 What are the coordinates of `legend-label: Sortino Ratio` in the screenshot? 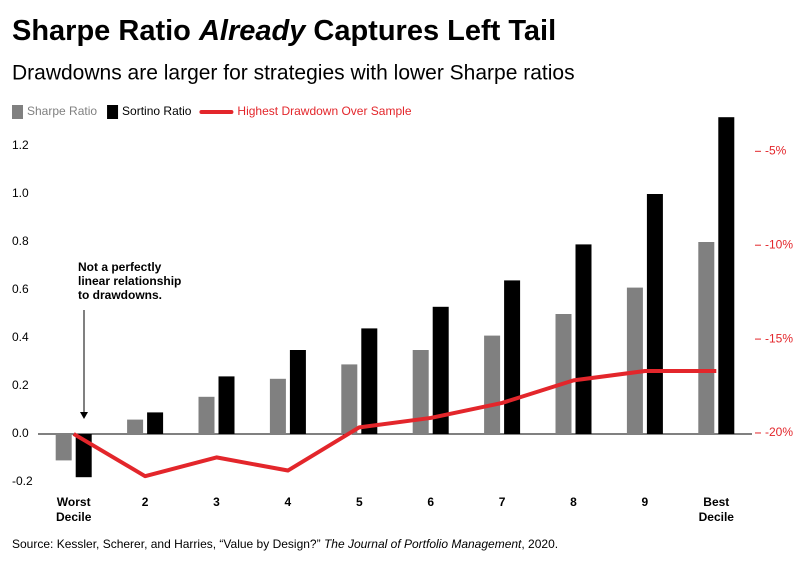 It's located at (157, 111).